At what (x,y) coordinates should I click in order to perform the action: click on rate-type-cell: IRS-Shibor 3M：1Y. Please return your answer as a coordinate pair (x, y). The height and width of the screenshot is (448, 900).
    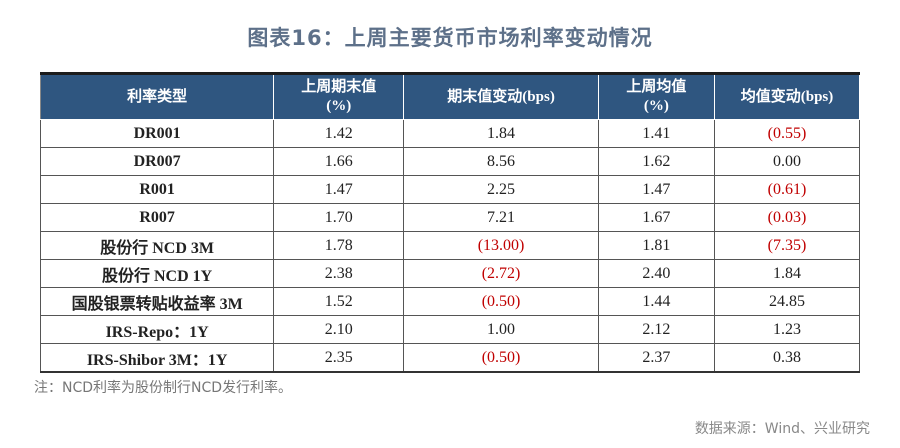
    Looking at the image, I should click on (157, 358).